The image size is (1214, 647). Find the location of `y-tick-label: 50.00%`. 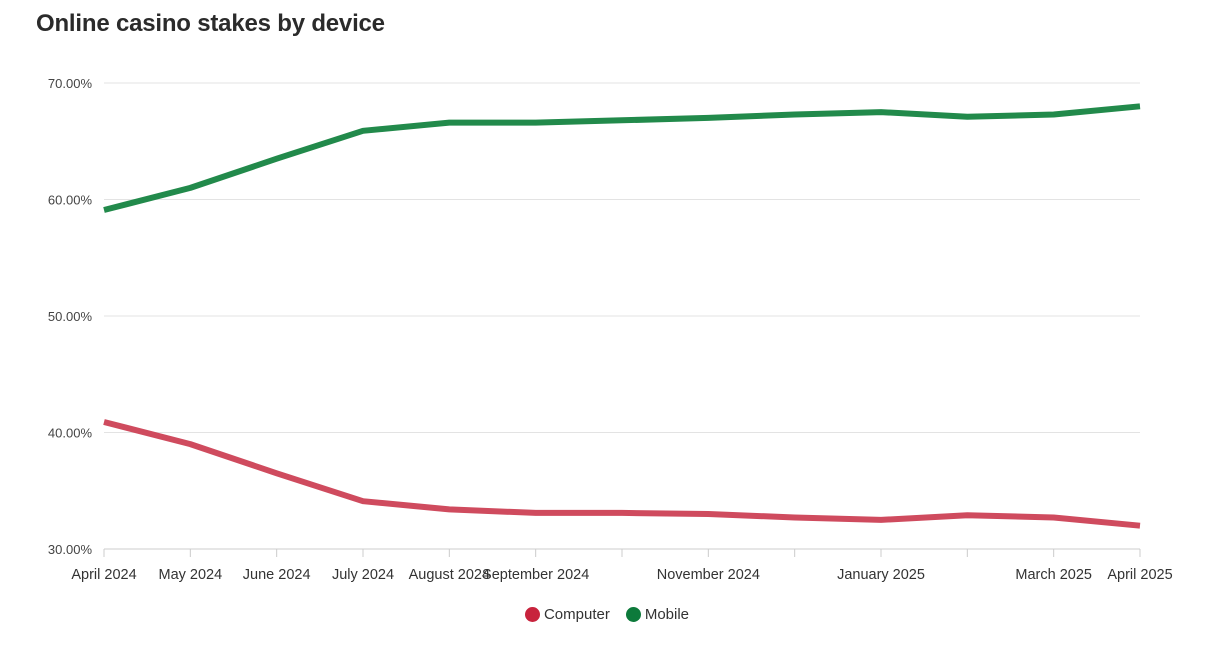

y-tick-label: 50.00% is located at coordinates (70, 316).